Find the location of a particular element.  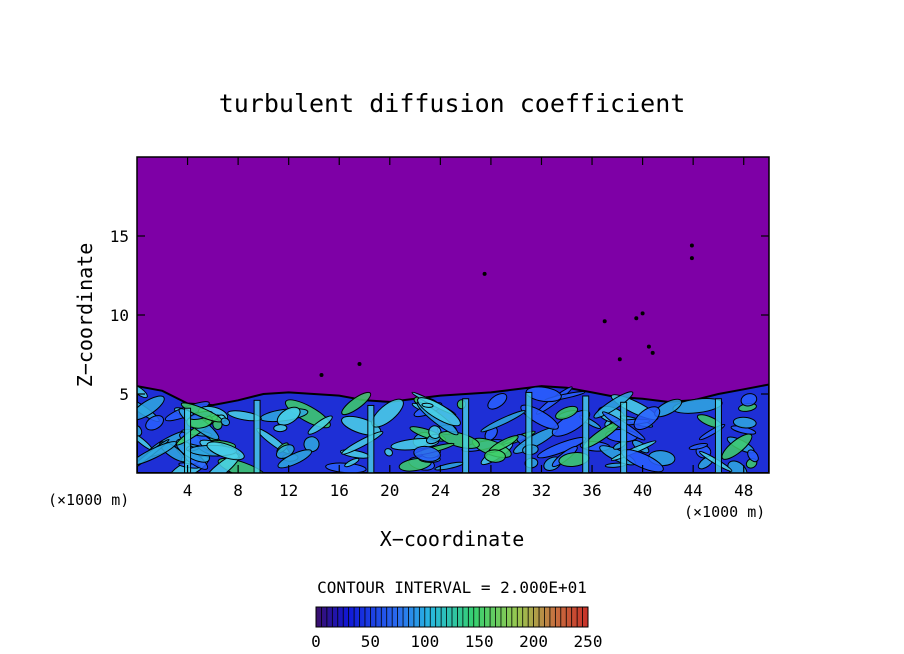

colorbar-contour-lines is located at coordinates (452, 617).